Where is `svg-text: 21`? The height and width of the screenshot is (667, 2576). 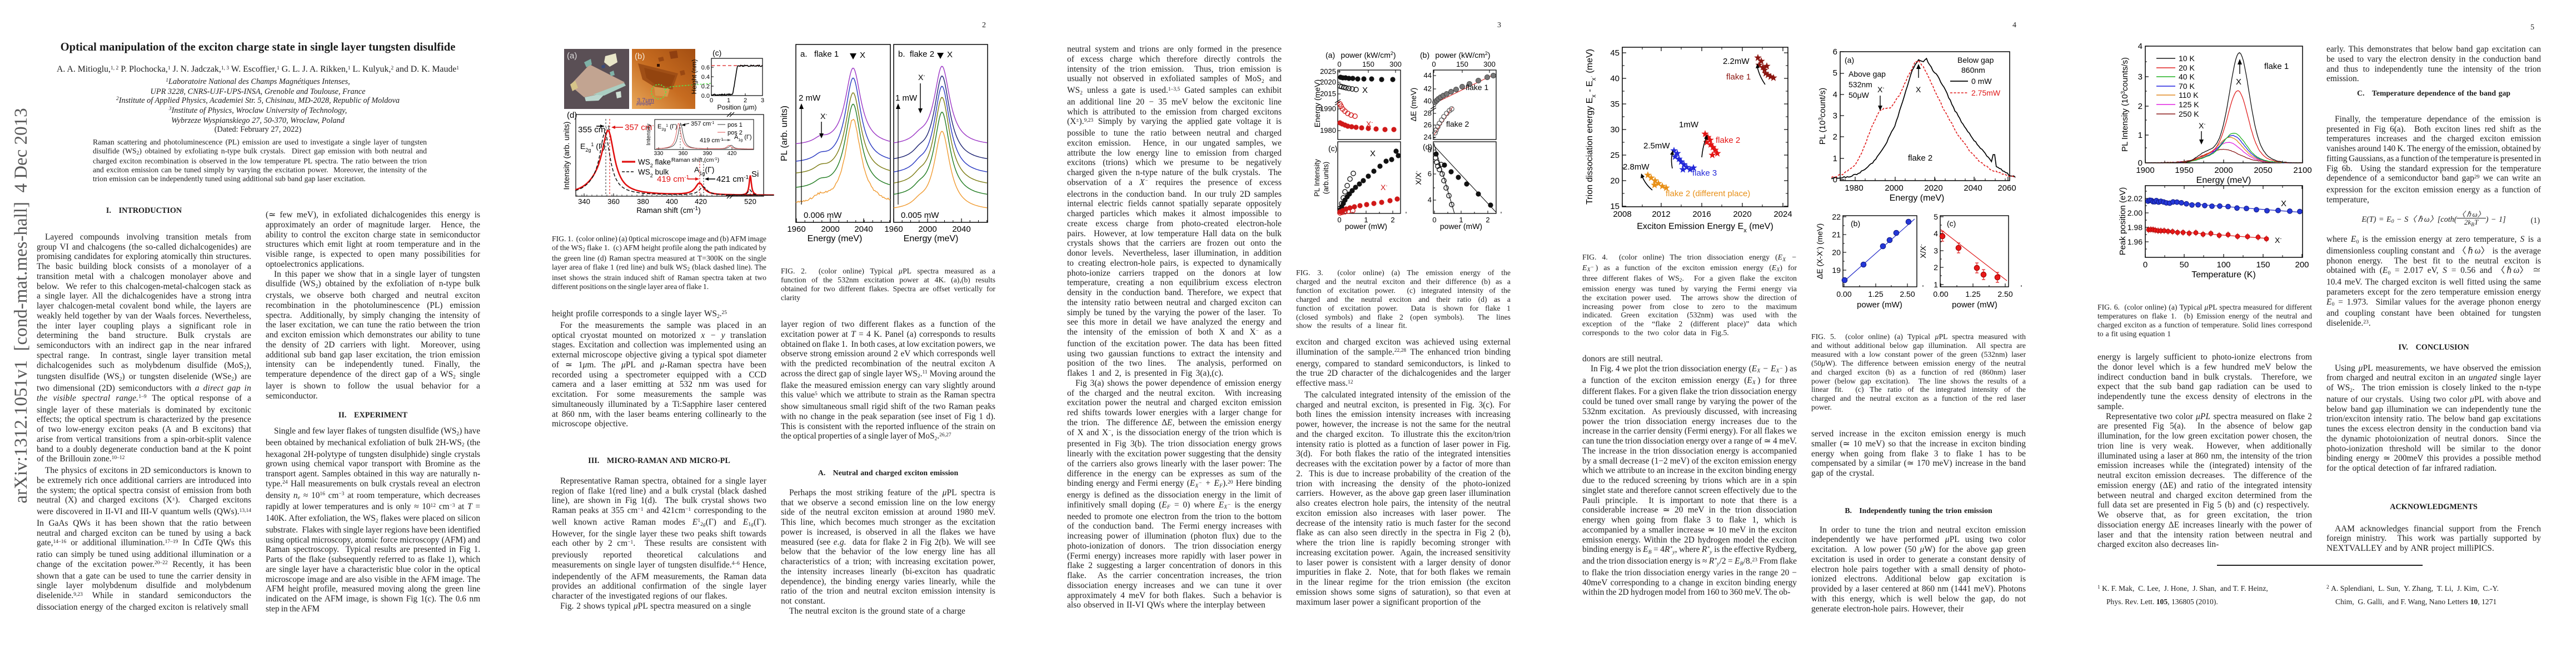
svg-text: 21 is located at coordinates (1836, 234).